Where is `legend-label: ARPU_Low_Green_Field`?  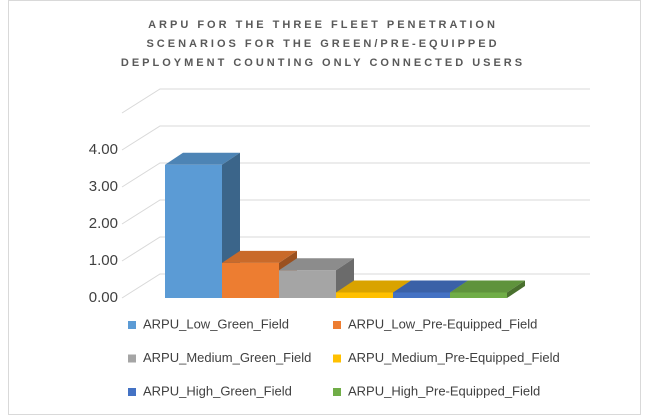
legend-label: ARPU_Low_Green_Field is located at coordinates (216, 323).